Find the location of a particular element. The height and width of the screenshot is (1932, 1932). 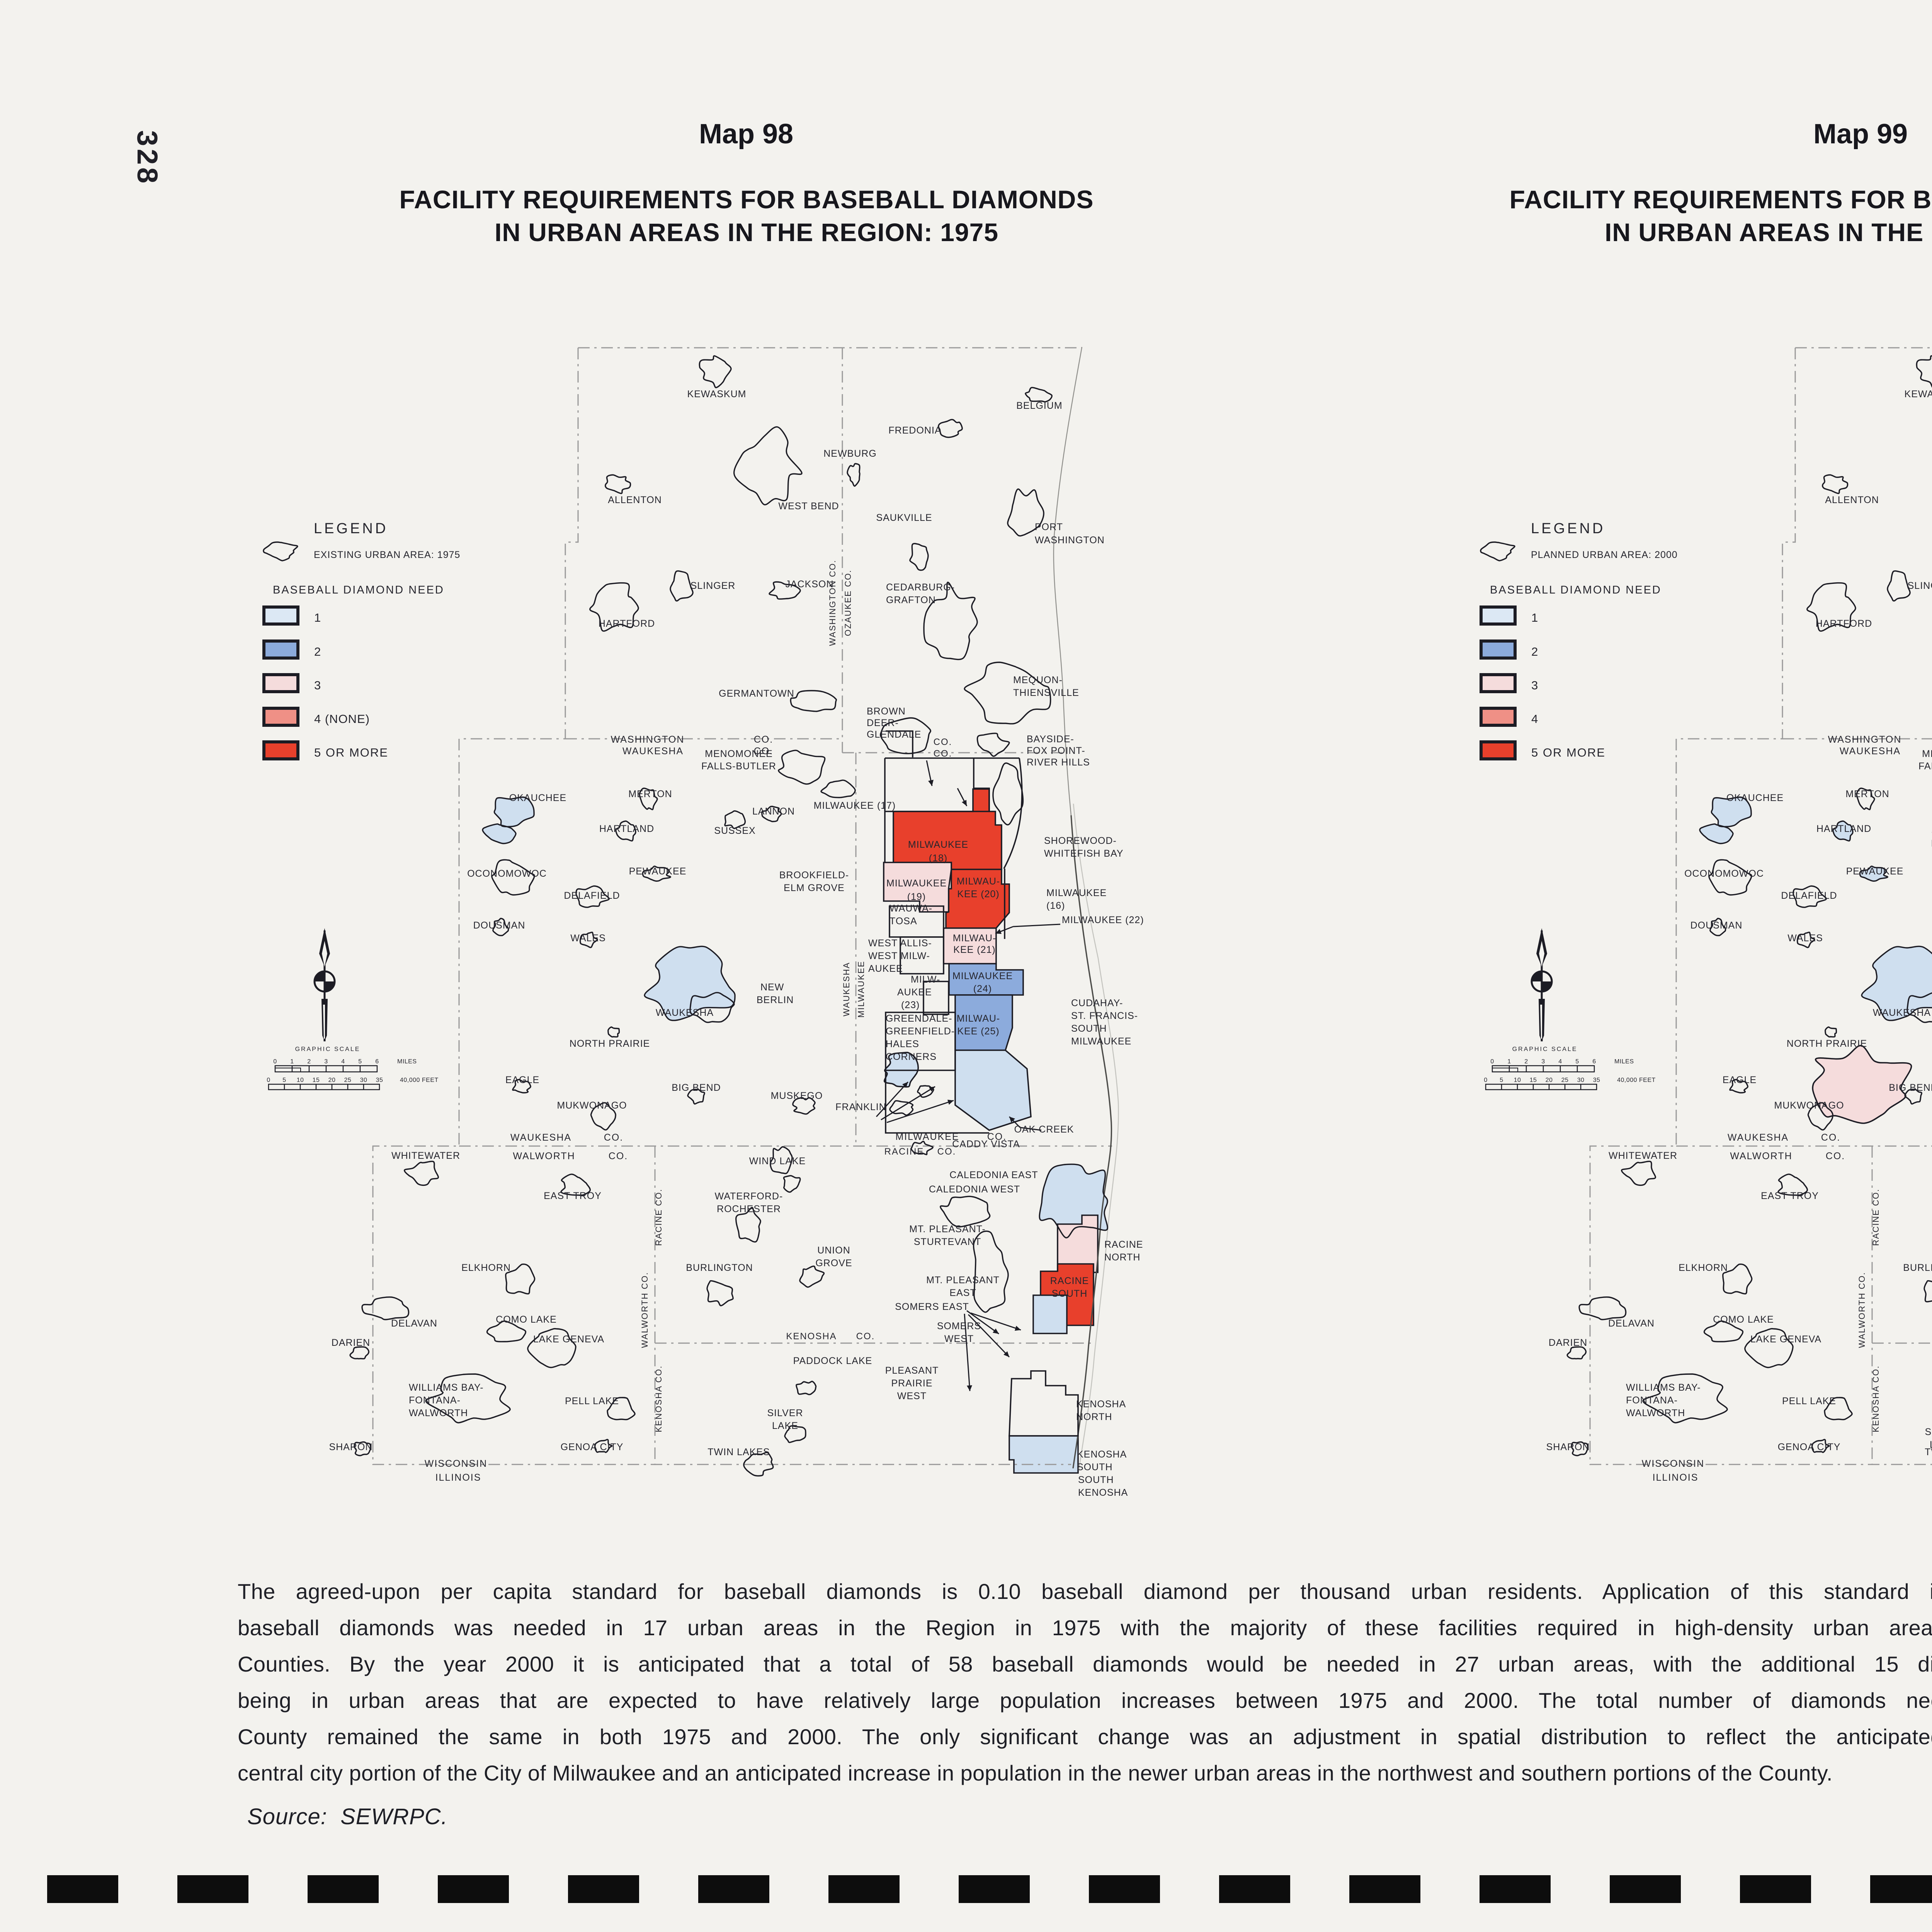

svg-text: SOMERS is located at coordinates (959, 1326).